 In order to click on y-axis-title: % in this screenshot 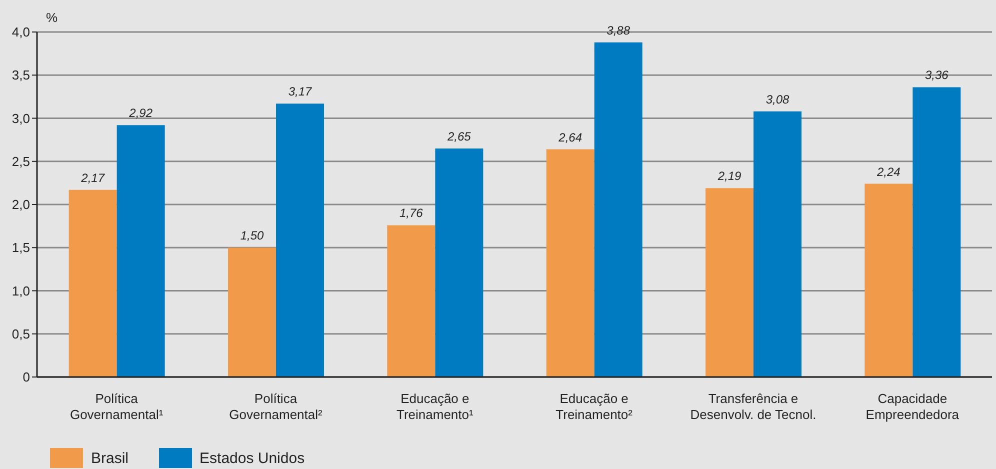, I will do `click(52, 17)`.